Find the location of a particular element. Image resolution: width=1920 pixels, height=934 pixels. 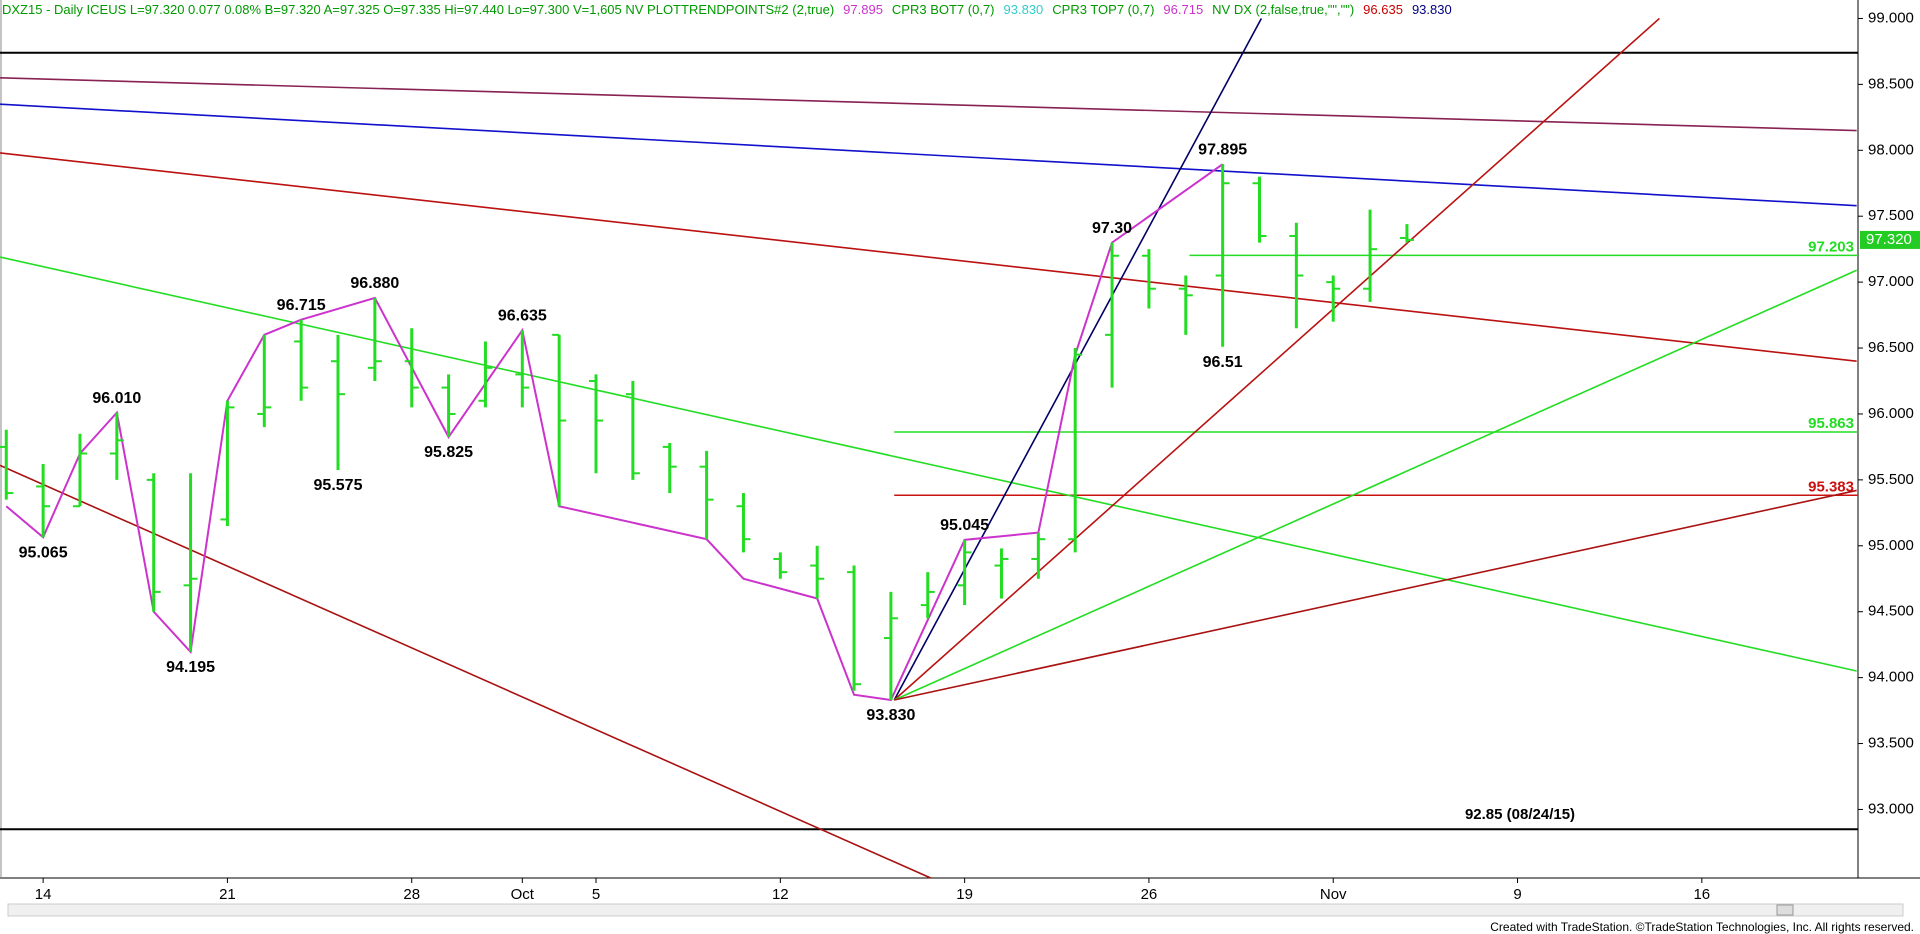

level-label: 97.203 is located at coordinates (1831, 246).